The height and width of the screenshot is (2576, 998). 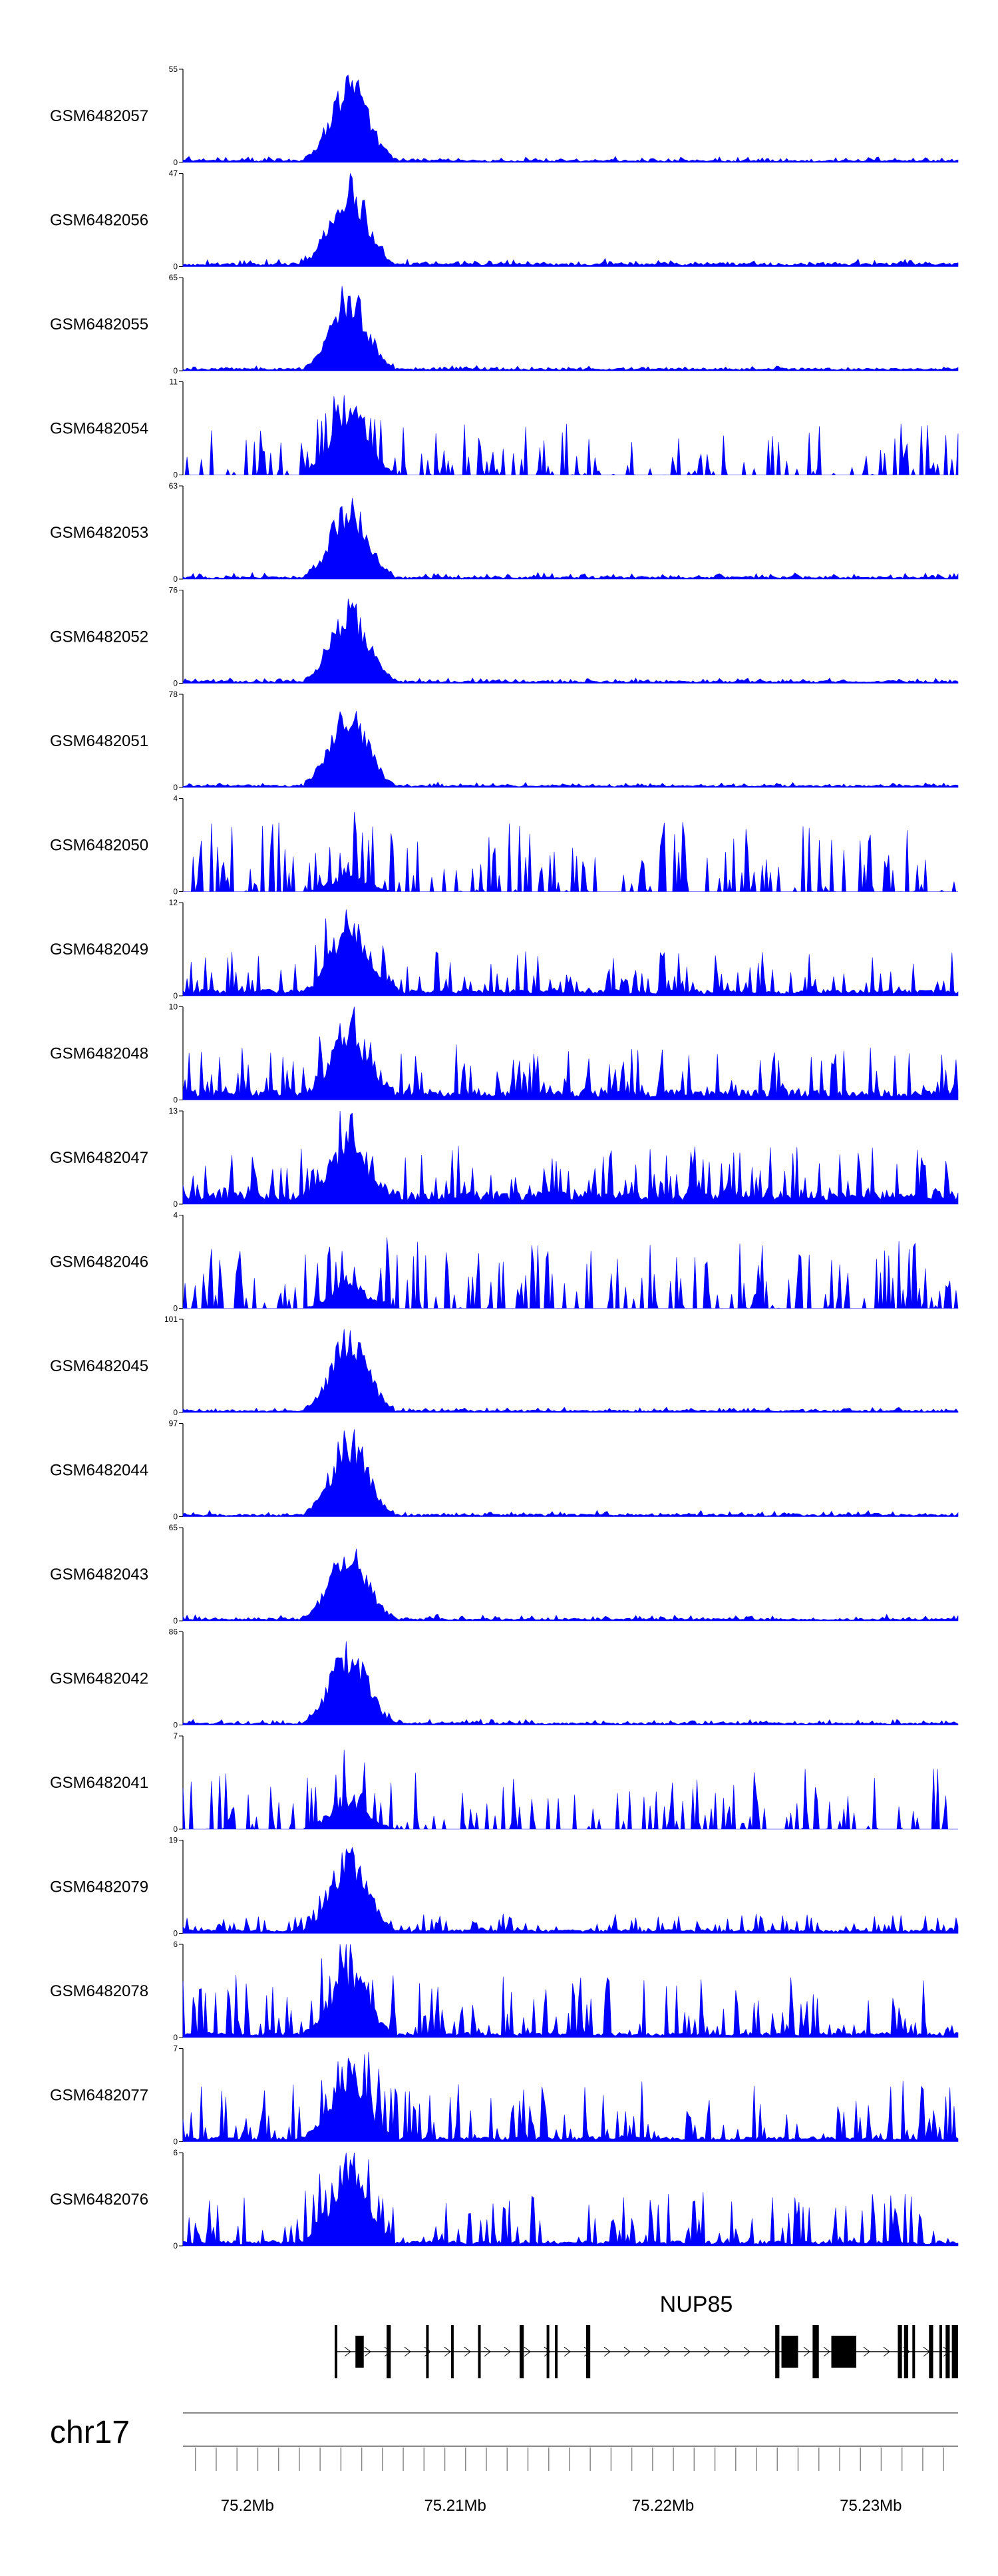 I want to click on track-GSM6482076: GSM6482076 6 0, so click(x=504, y=2199).